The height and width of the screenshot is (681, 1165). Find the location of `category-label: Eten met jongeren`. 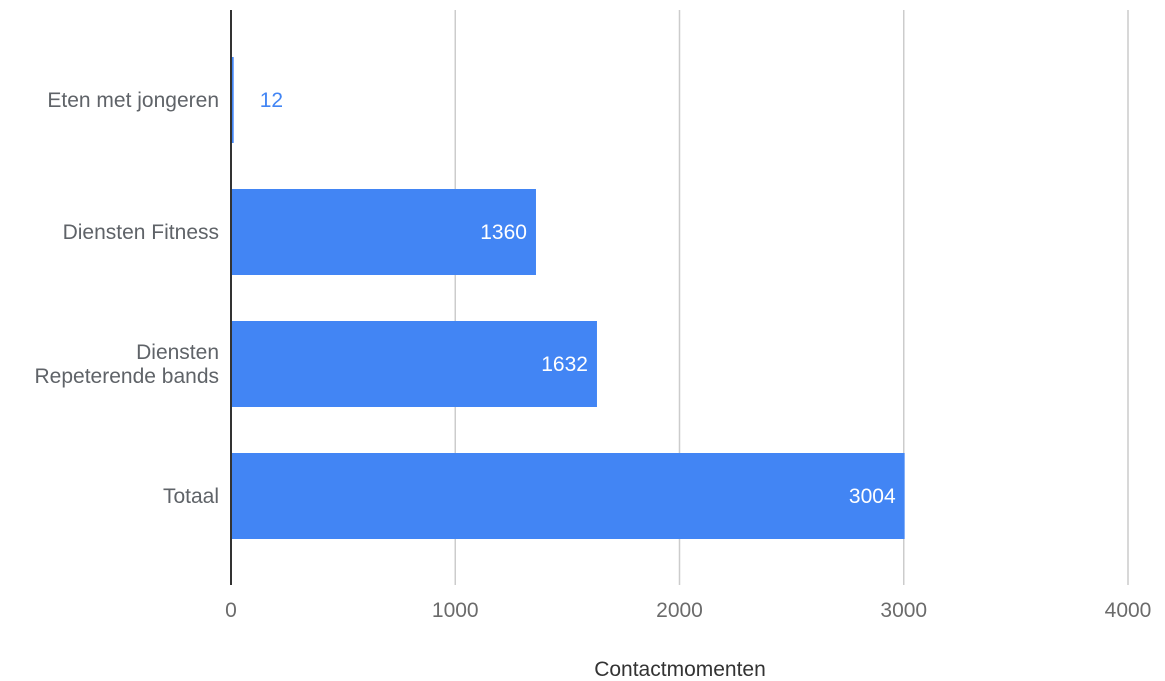

category-label: Eten met jongeren is located at coordinates (133, 100).